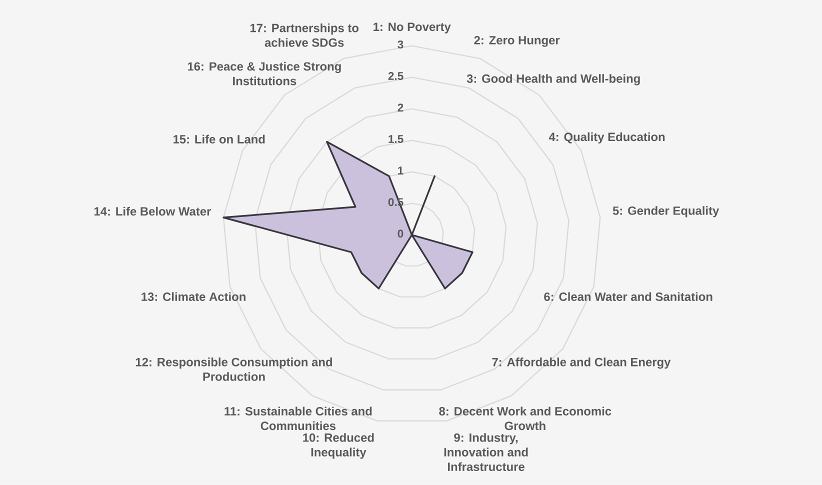 The height and width of the screenshot is (485, 822). I want to click on spoke-label: 15: Life on Land, so click(219, 139).